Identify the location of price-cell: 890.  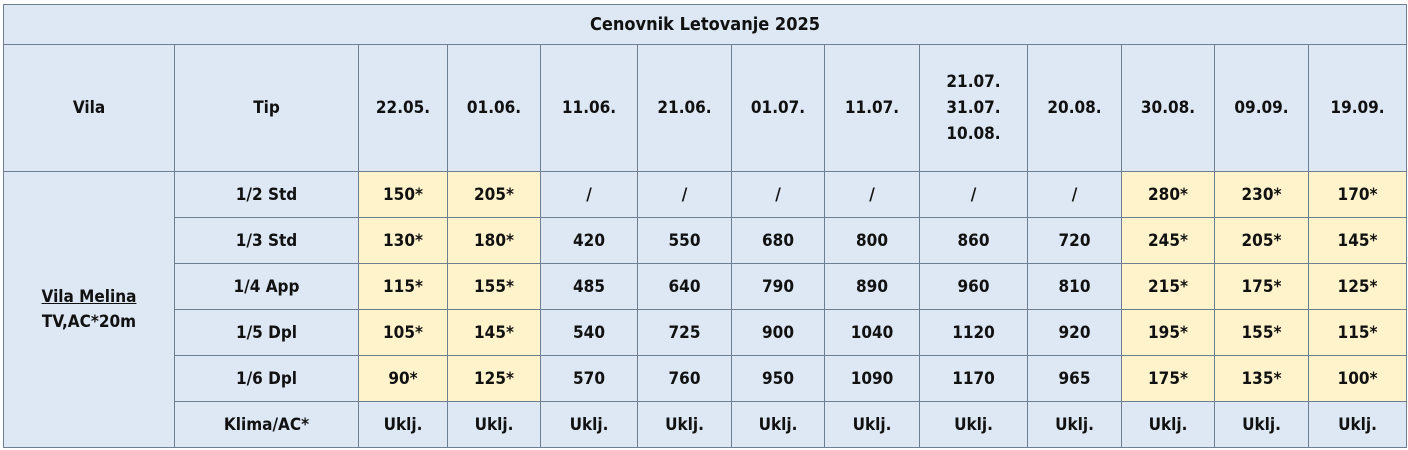
(872, 286).